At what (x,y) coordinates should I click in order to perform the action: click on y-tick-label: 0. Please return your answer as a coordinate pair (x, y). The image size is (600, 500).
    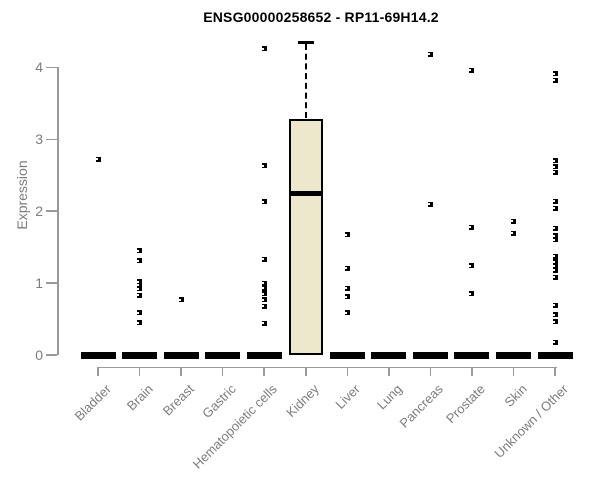
    Looking at the image, I should click on (39, 355).